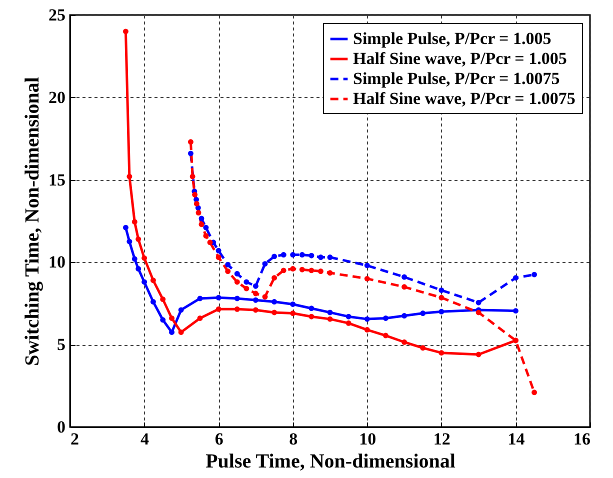 This screenshot has height=478, width=613. I want to click on legend-label: Half Sine wave, P/Pcr = 1.0075, so click(464, 98).